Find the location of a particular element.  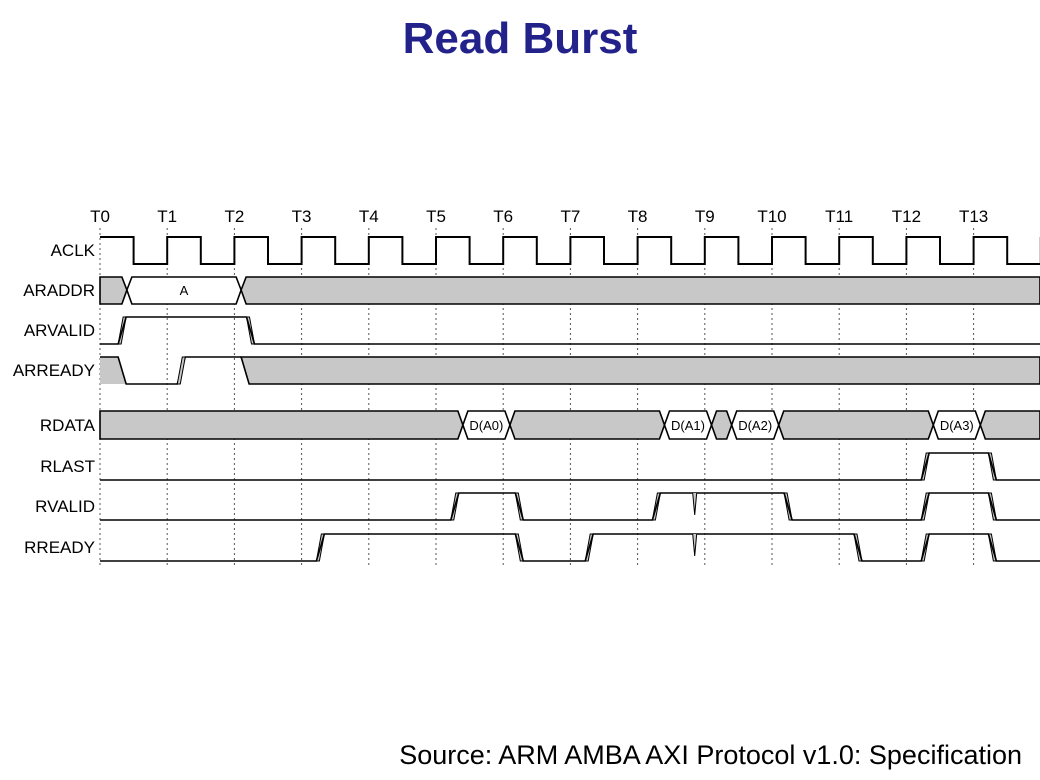

signal-label-rdata: RDATA is located at coordinates (68, 425).